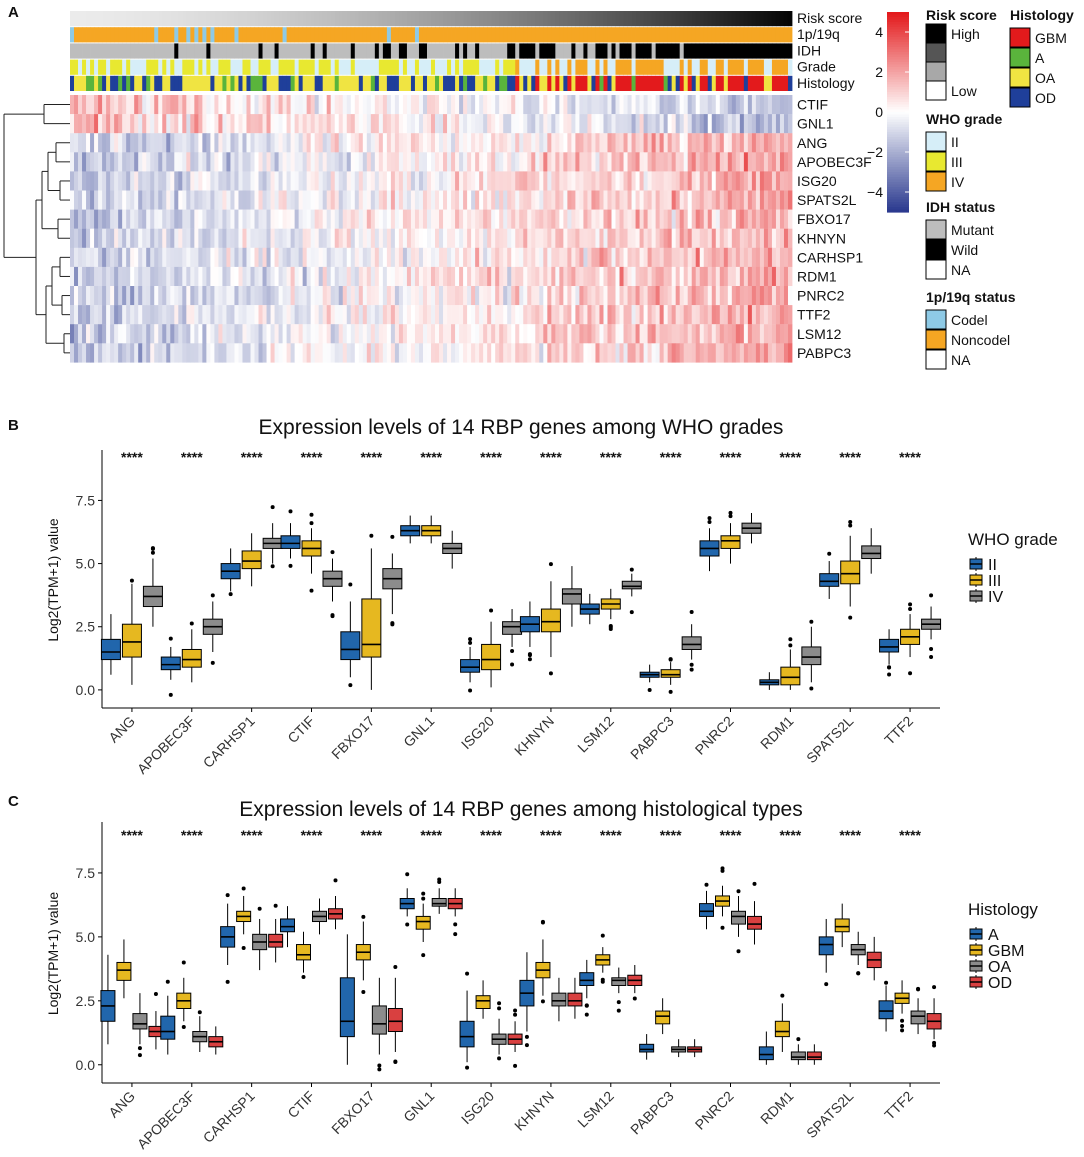 The height and width of the screenshot is (1157, 1084). I want to click on box, so click(491, 657).